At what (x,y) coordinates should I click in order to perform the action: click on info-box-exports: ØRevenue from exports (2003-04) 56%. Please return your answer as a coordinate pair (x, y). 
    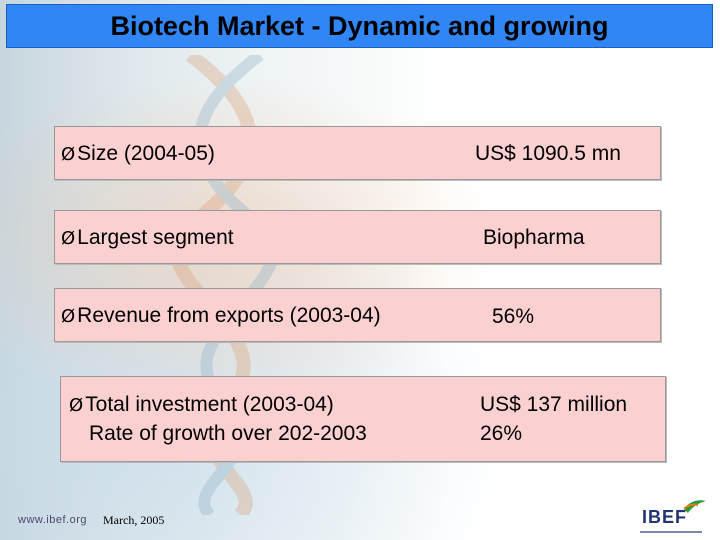
    Looking at the image, I should click on (357, 315).